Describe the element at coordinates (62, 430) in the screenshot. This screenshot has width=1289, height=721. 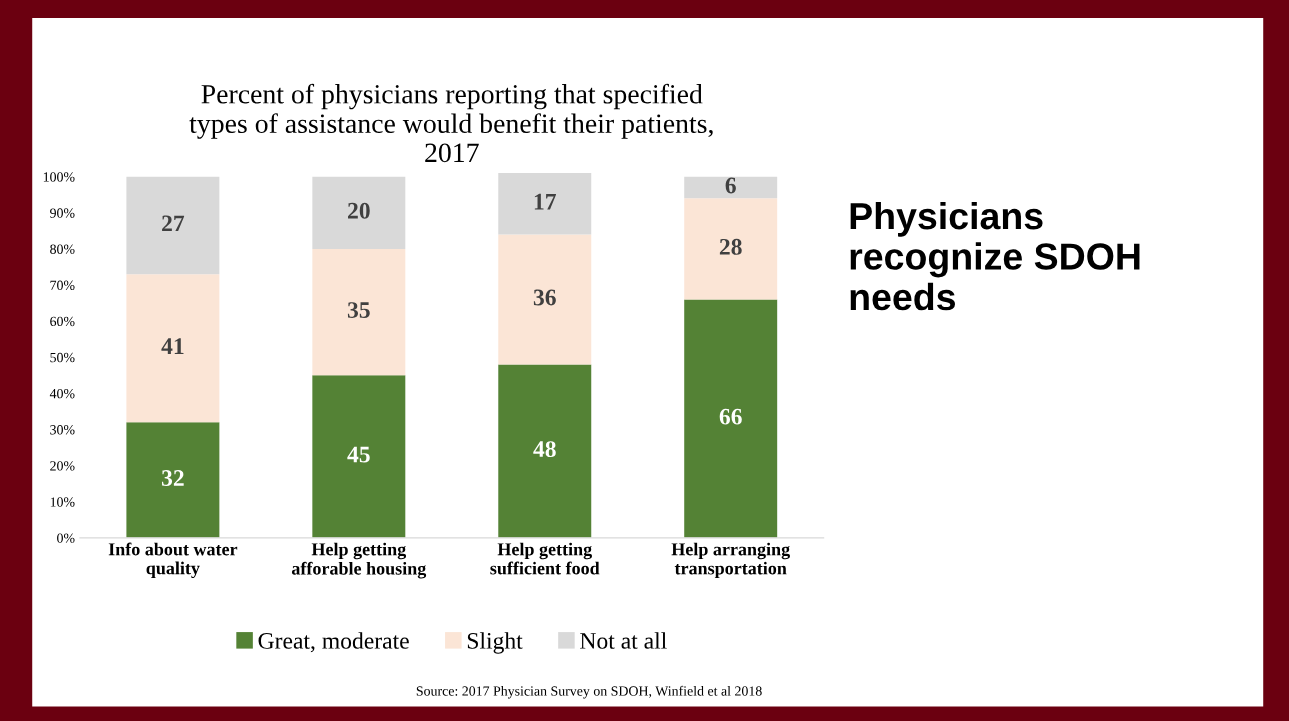
I see `y-tick-label: 30%` at that location.